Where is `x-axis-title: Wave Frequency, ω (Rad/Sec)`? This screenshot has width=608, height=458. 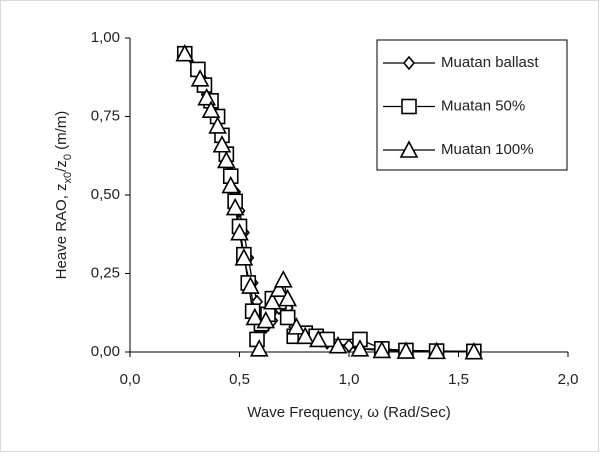 x-axis-title: Wave Frequency, ω (Rad/Sec) is located at coordinates (348, 412).